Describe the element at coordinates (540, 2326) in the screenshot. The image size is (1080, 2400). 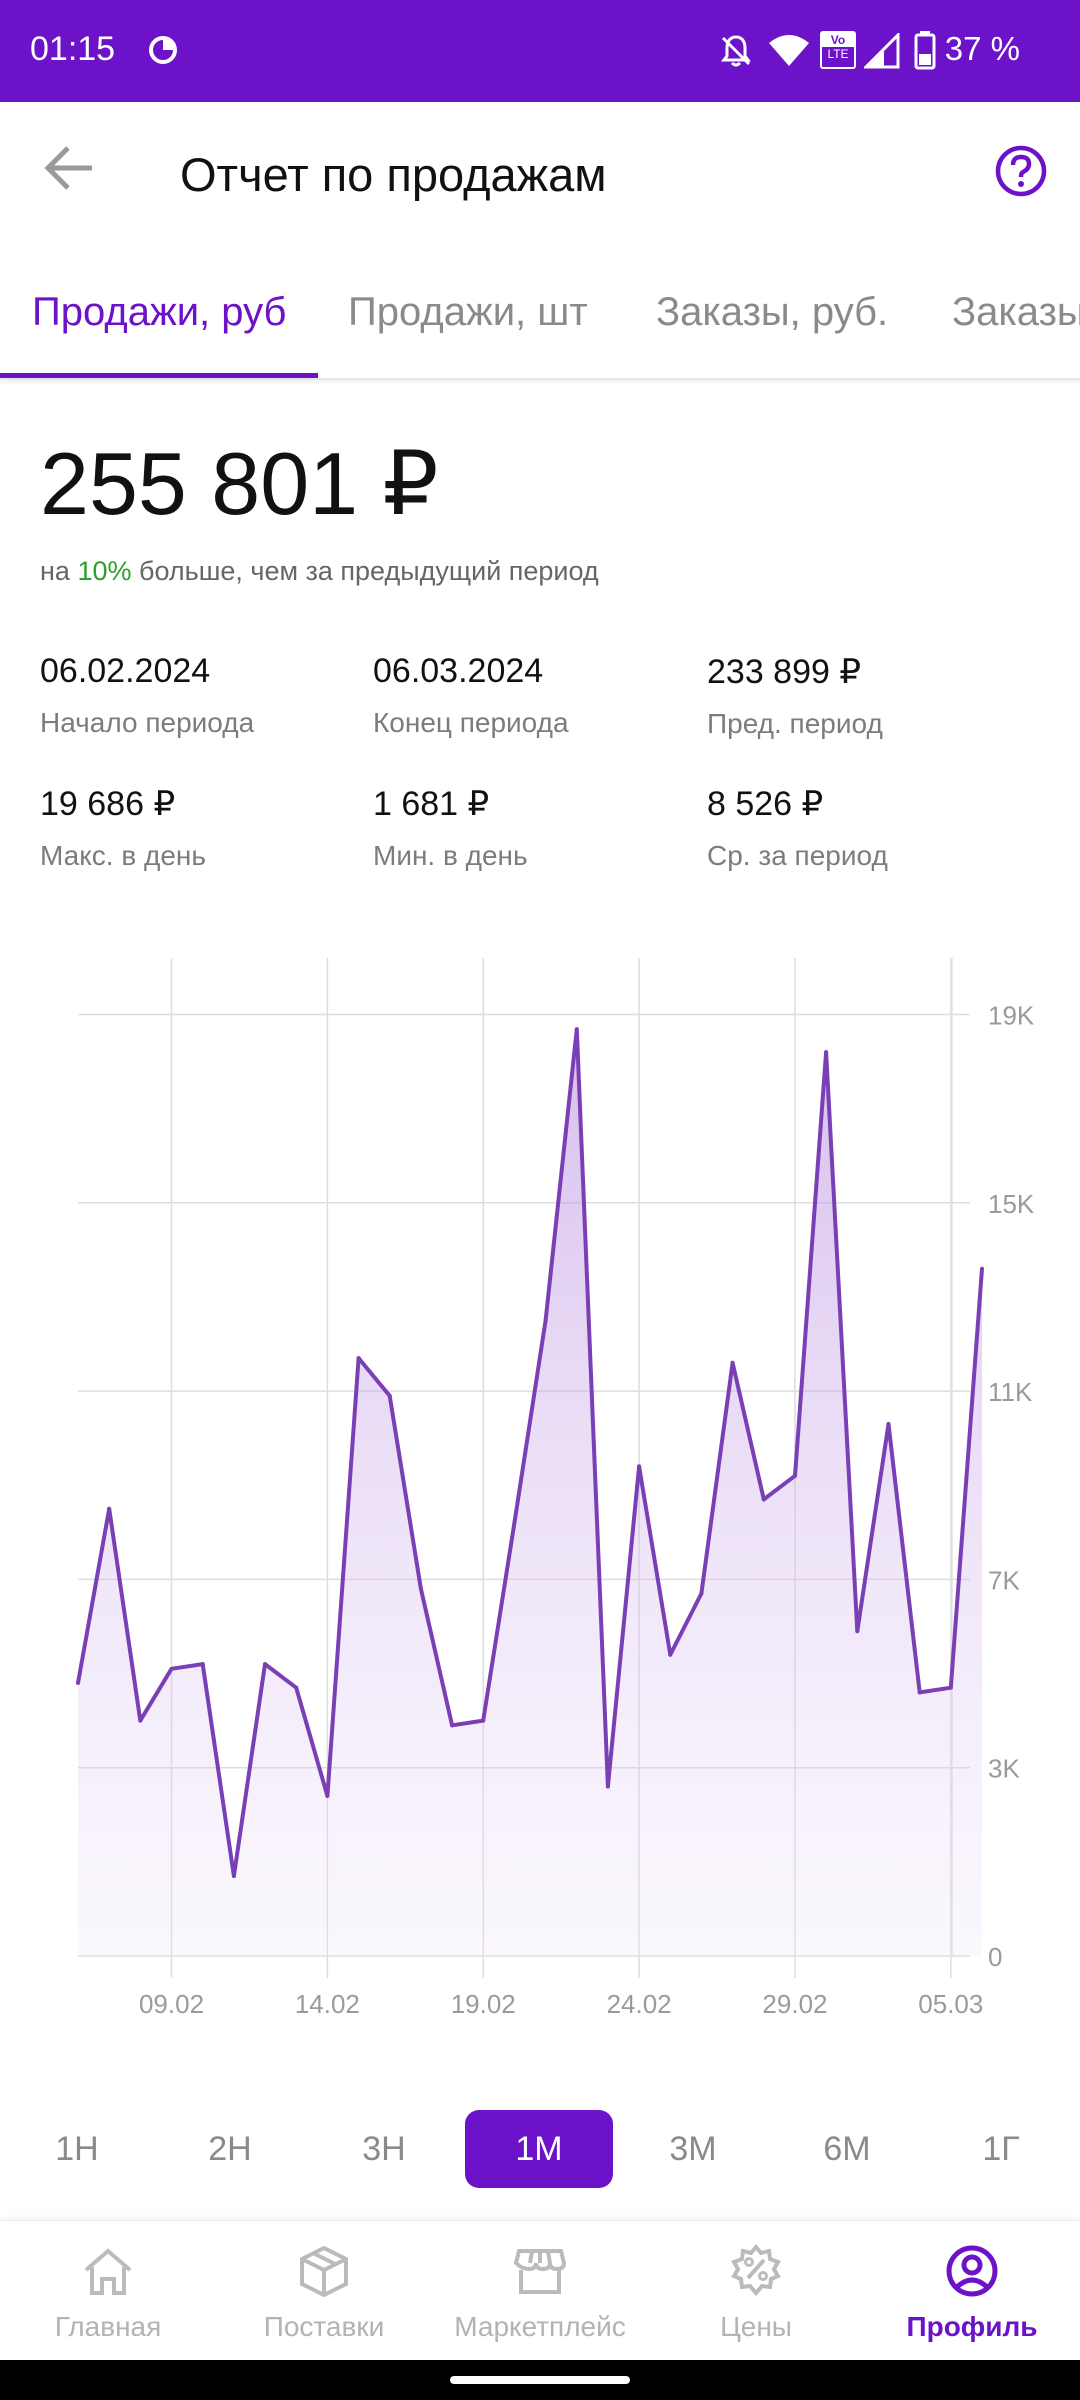
I see `nav-label: Маркетплейс` at that location.